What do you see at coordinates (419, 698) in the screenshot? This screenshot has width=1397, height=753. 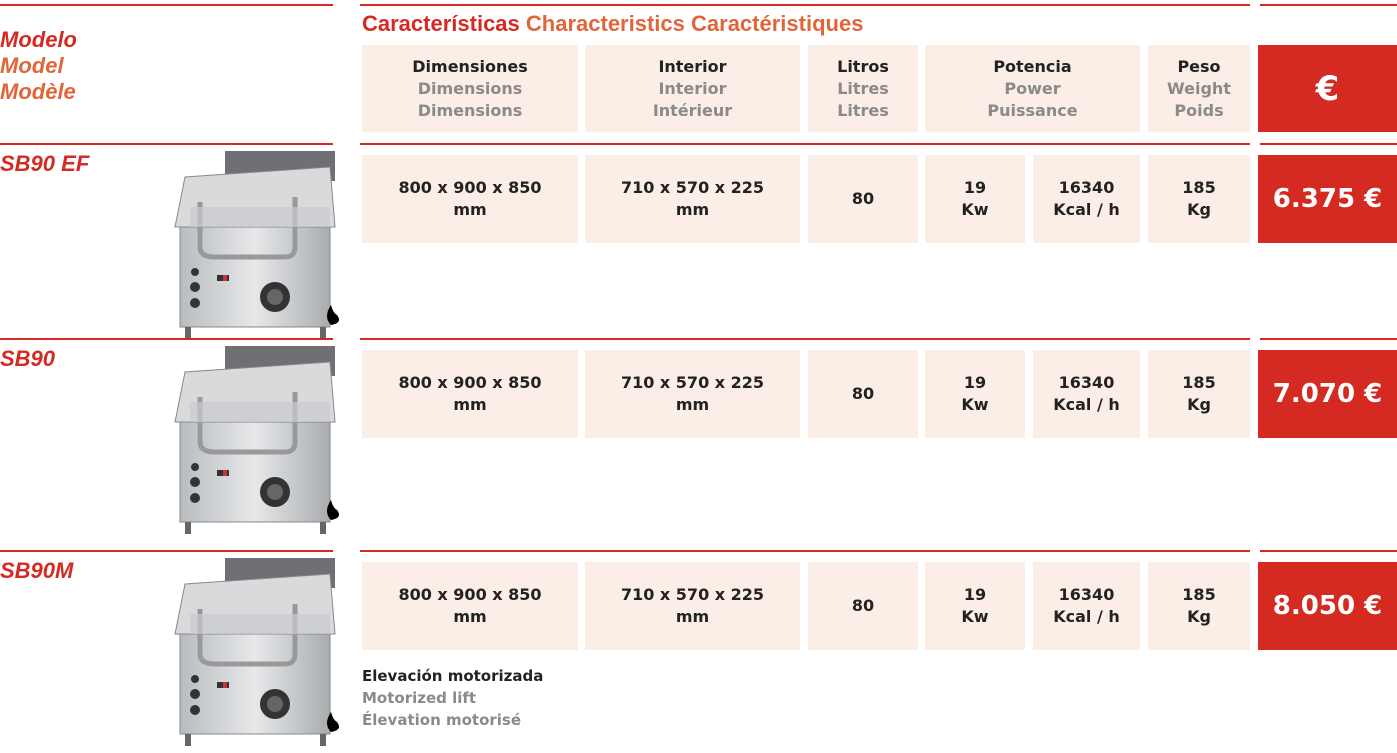 I see `cell-text: Motorized lift` at bounding box center [419, 698].